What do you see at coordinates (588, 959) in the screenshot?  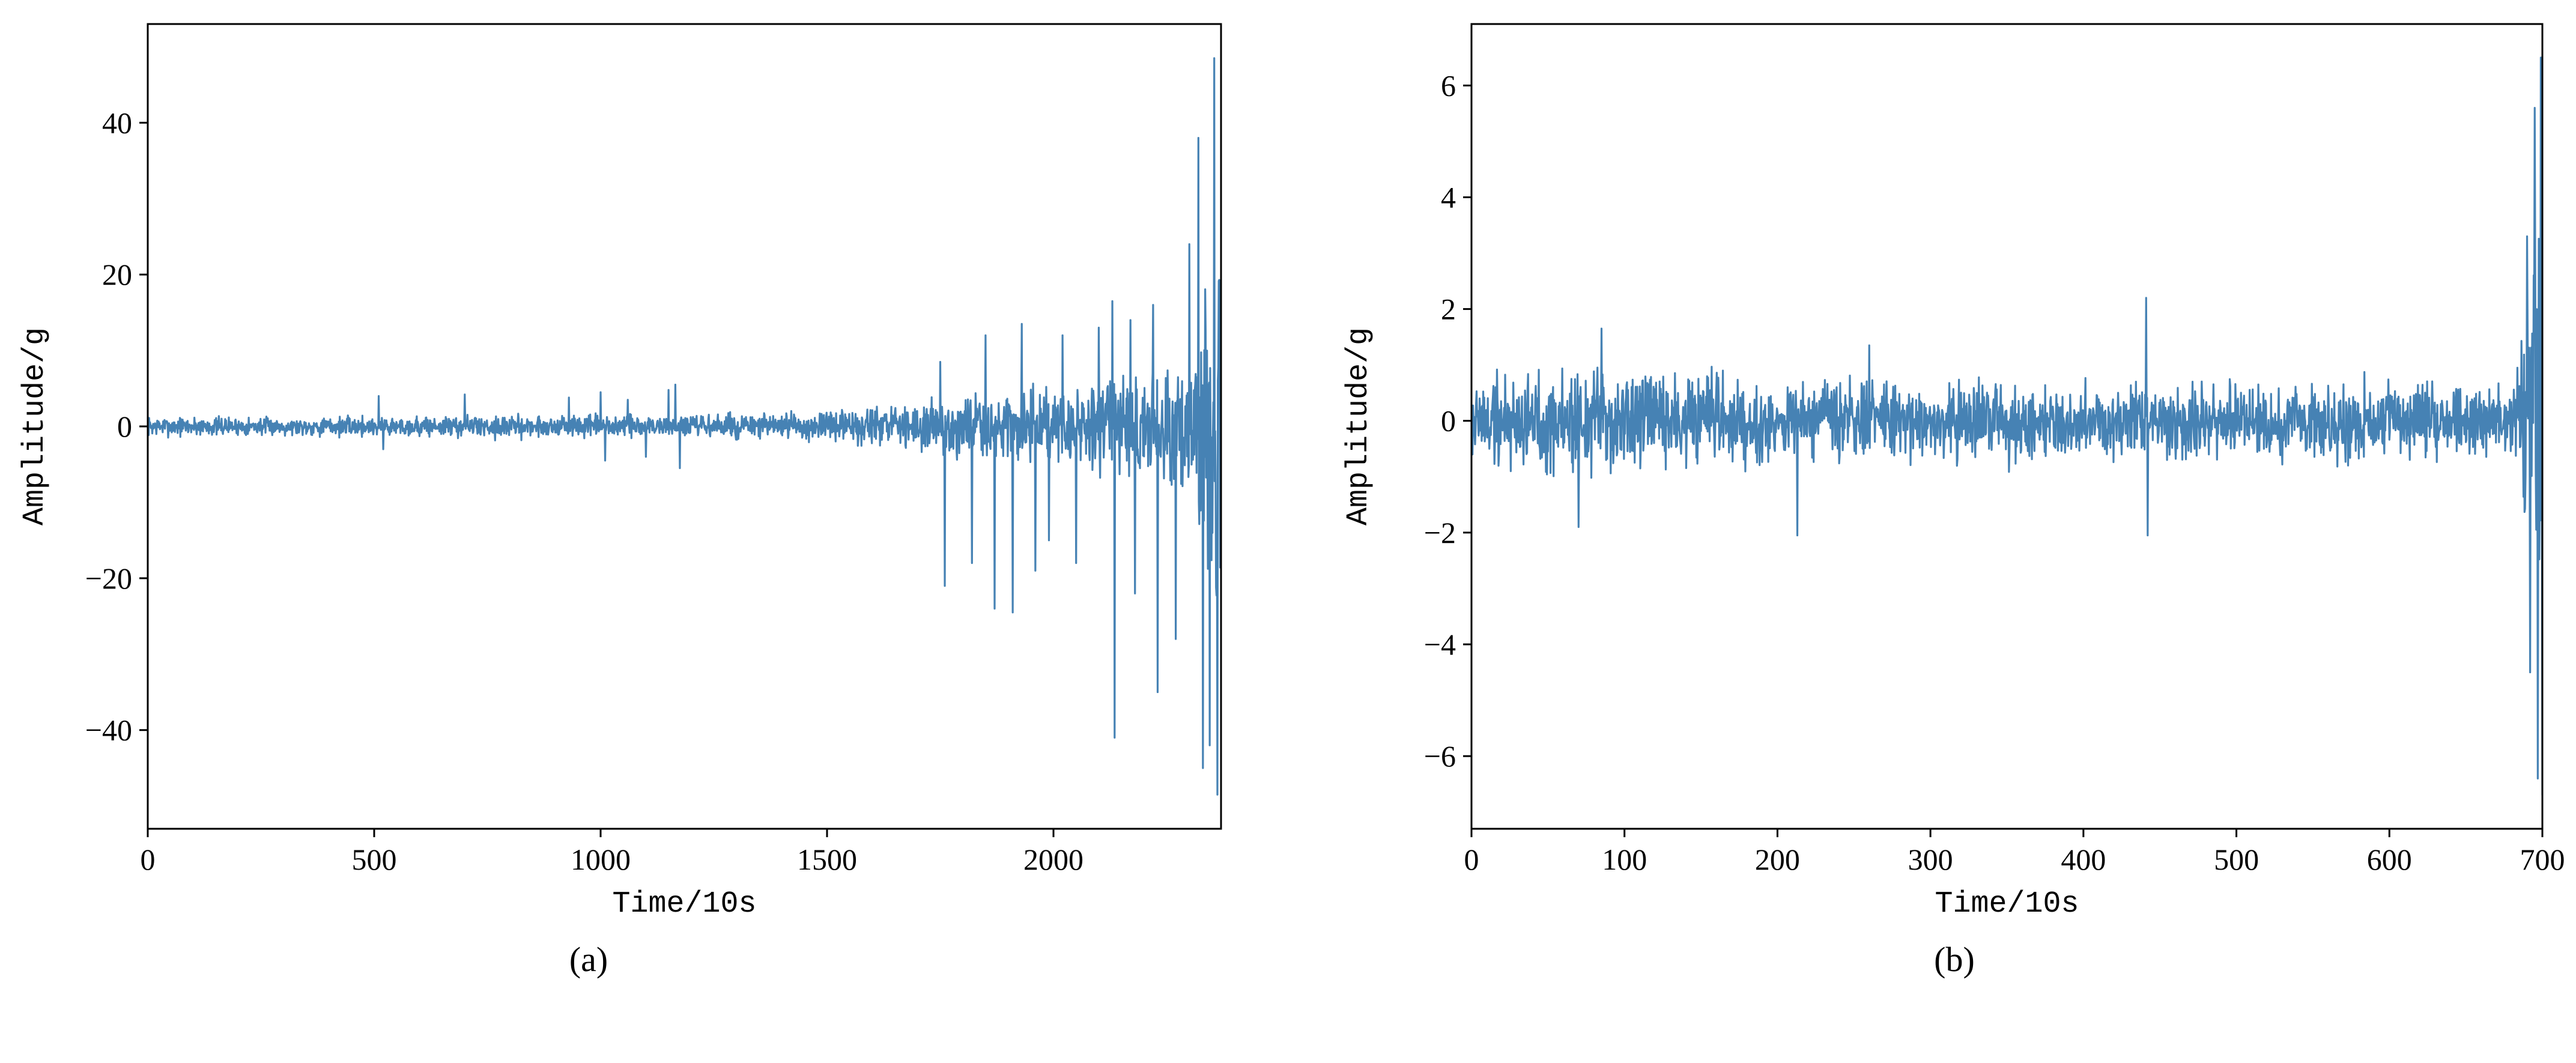 I see `panel-a-caption: (a)` at bounding box center [588, 959].